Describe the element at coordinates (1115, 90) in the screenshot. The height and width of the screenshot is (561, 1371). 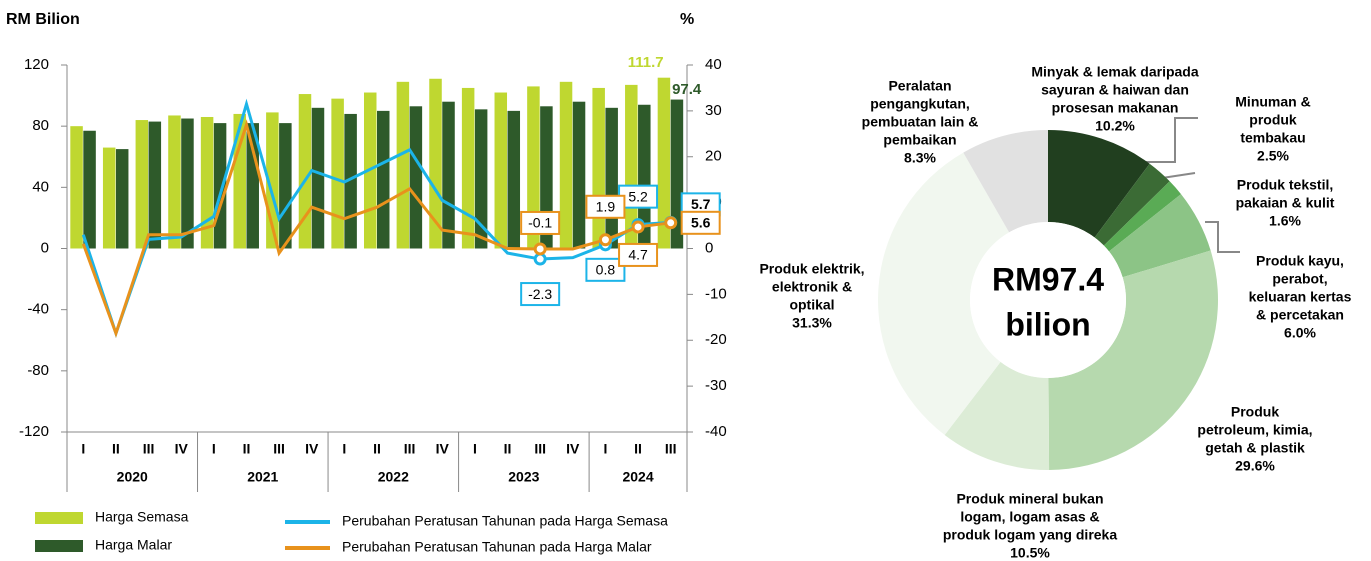
I see `slice-label: sayuran & haiwan dan` at that location.